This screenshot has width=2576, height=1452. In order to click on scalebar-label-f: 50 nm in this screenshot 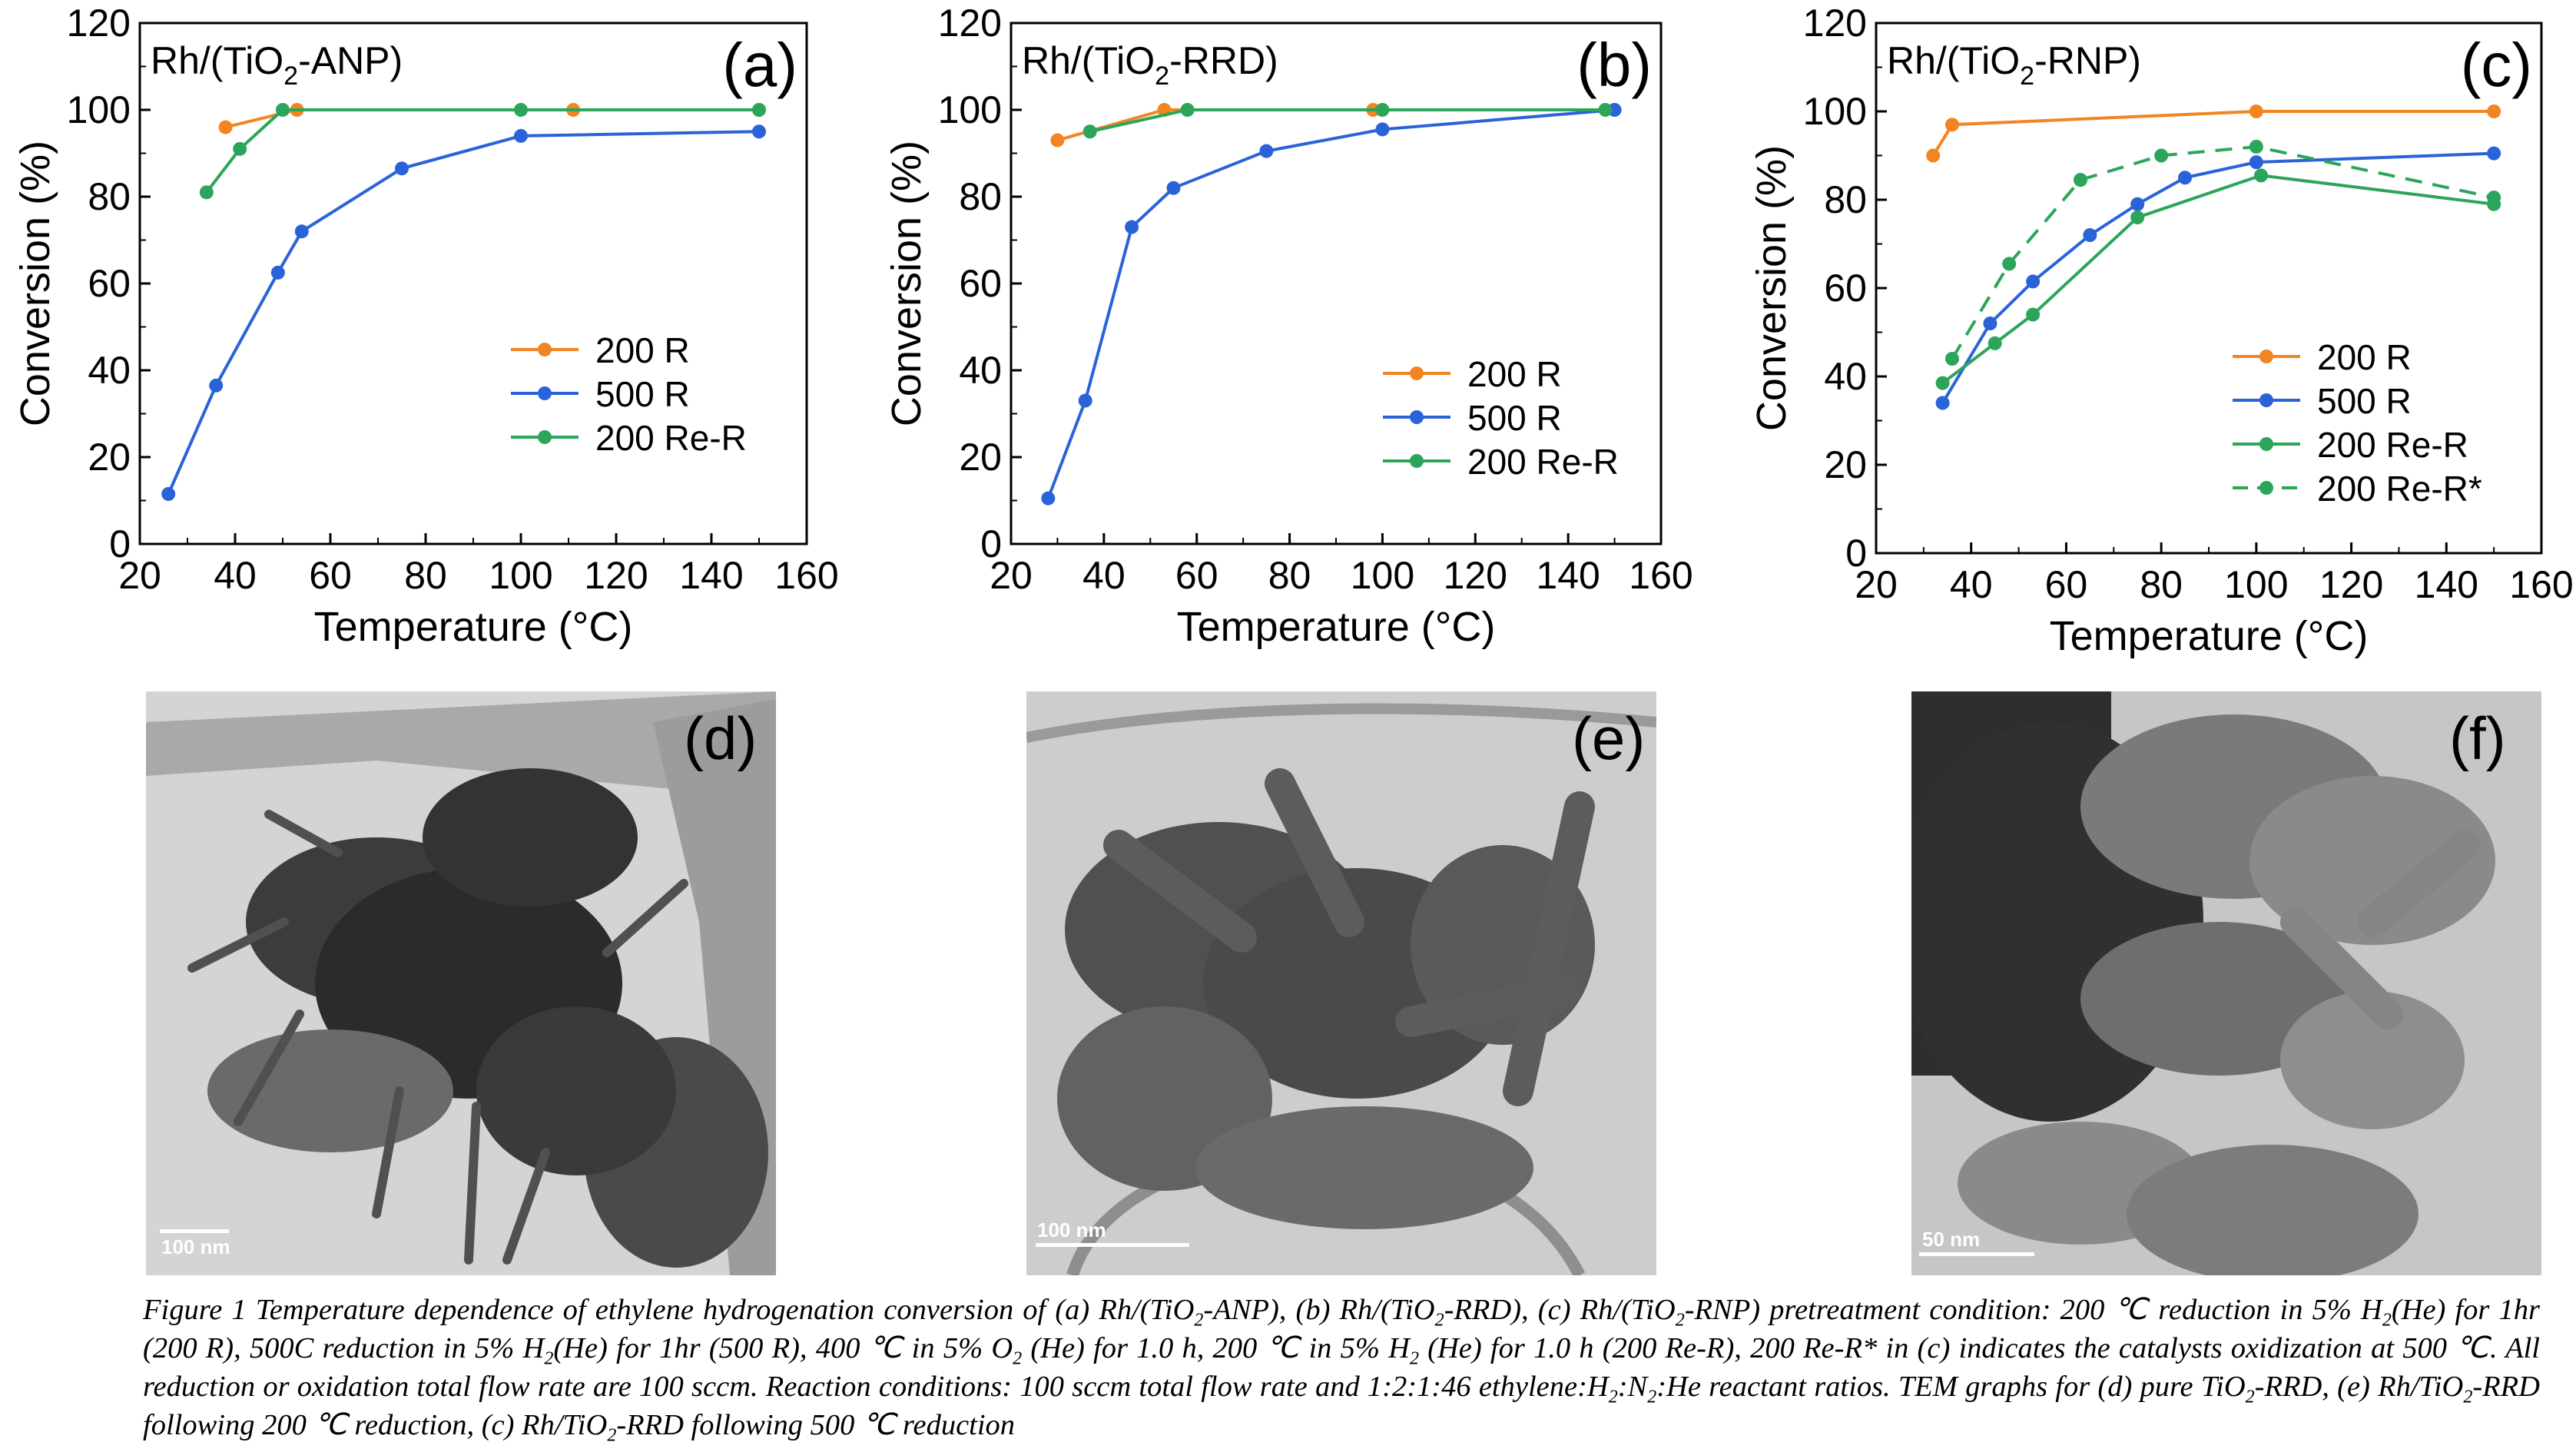, I will do `click(1951, 1239)`.